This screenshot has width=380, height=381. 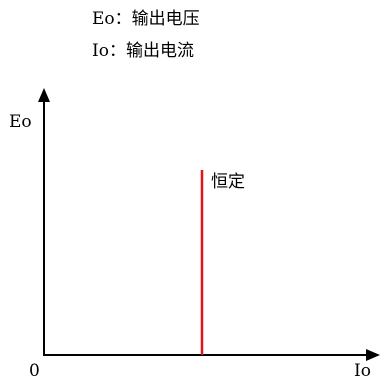 I want to click on y-axis-label: Eo, so click(x=20, y=122).